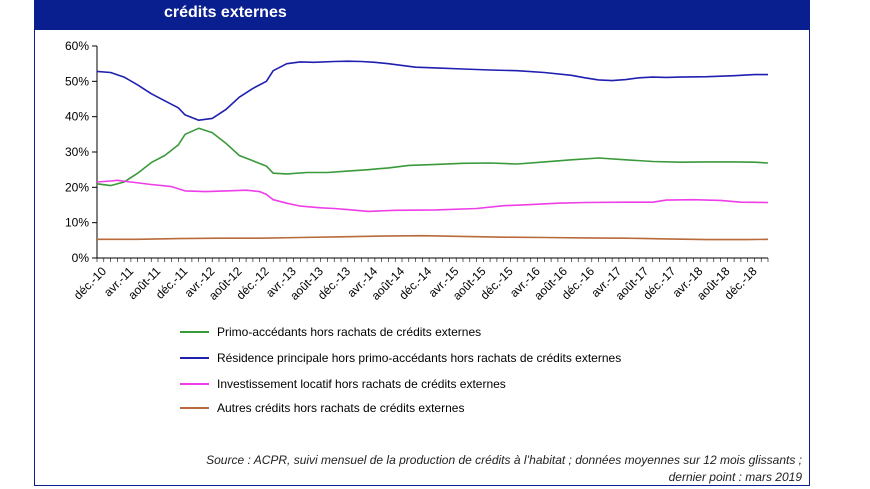 The height and width of the screenshot is (489, 870). What do you see at coordinates (90, 283) in the screenshot?
I see `x-tick-label: déc.-10` at bounding box center [90, 283].